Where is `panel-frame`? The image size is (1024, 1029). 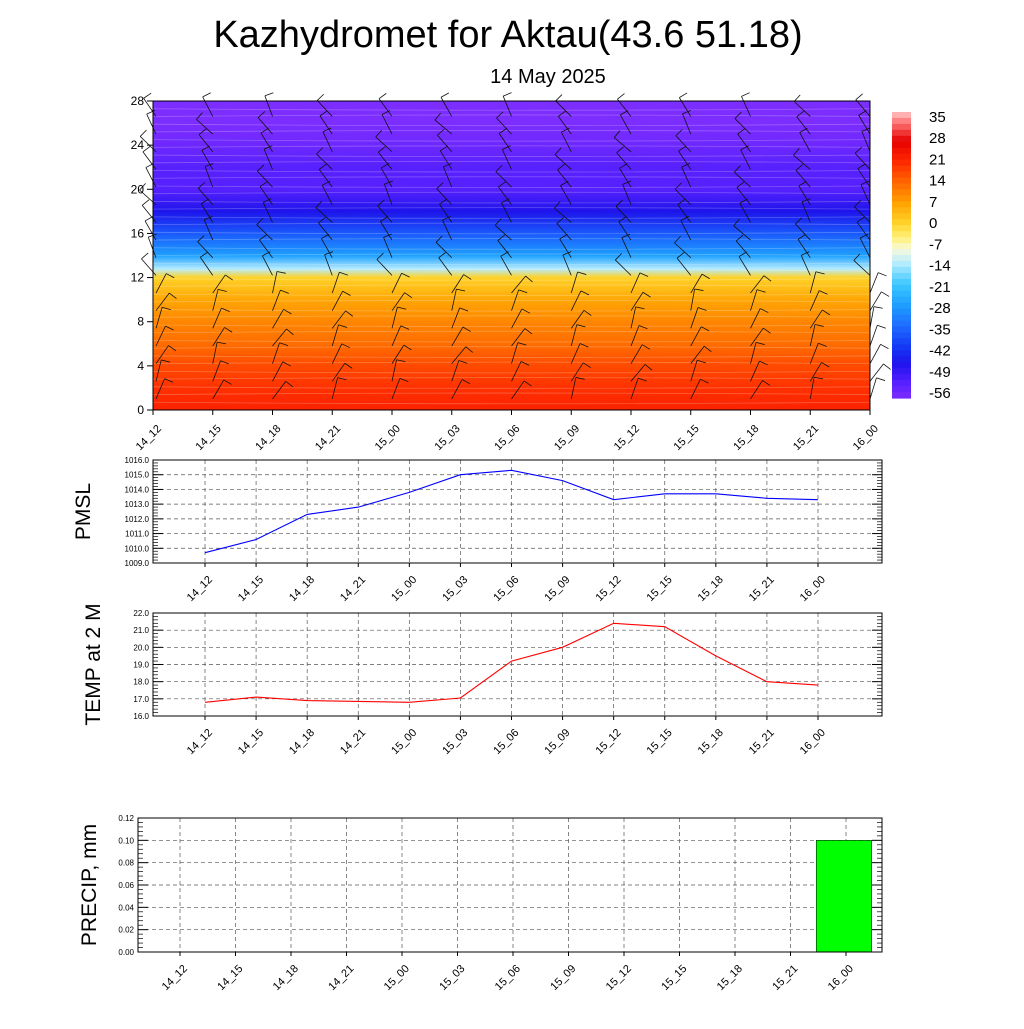 panel-frame is located at coordinates (517, 664).